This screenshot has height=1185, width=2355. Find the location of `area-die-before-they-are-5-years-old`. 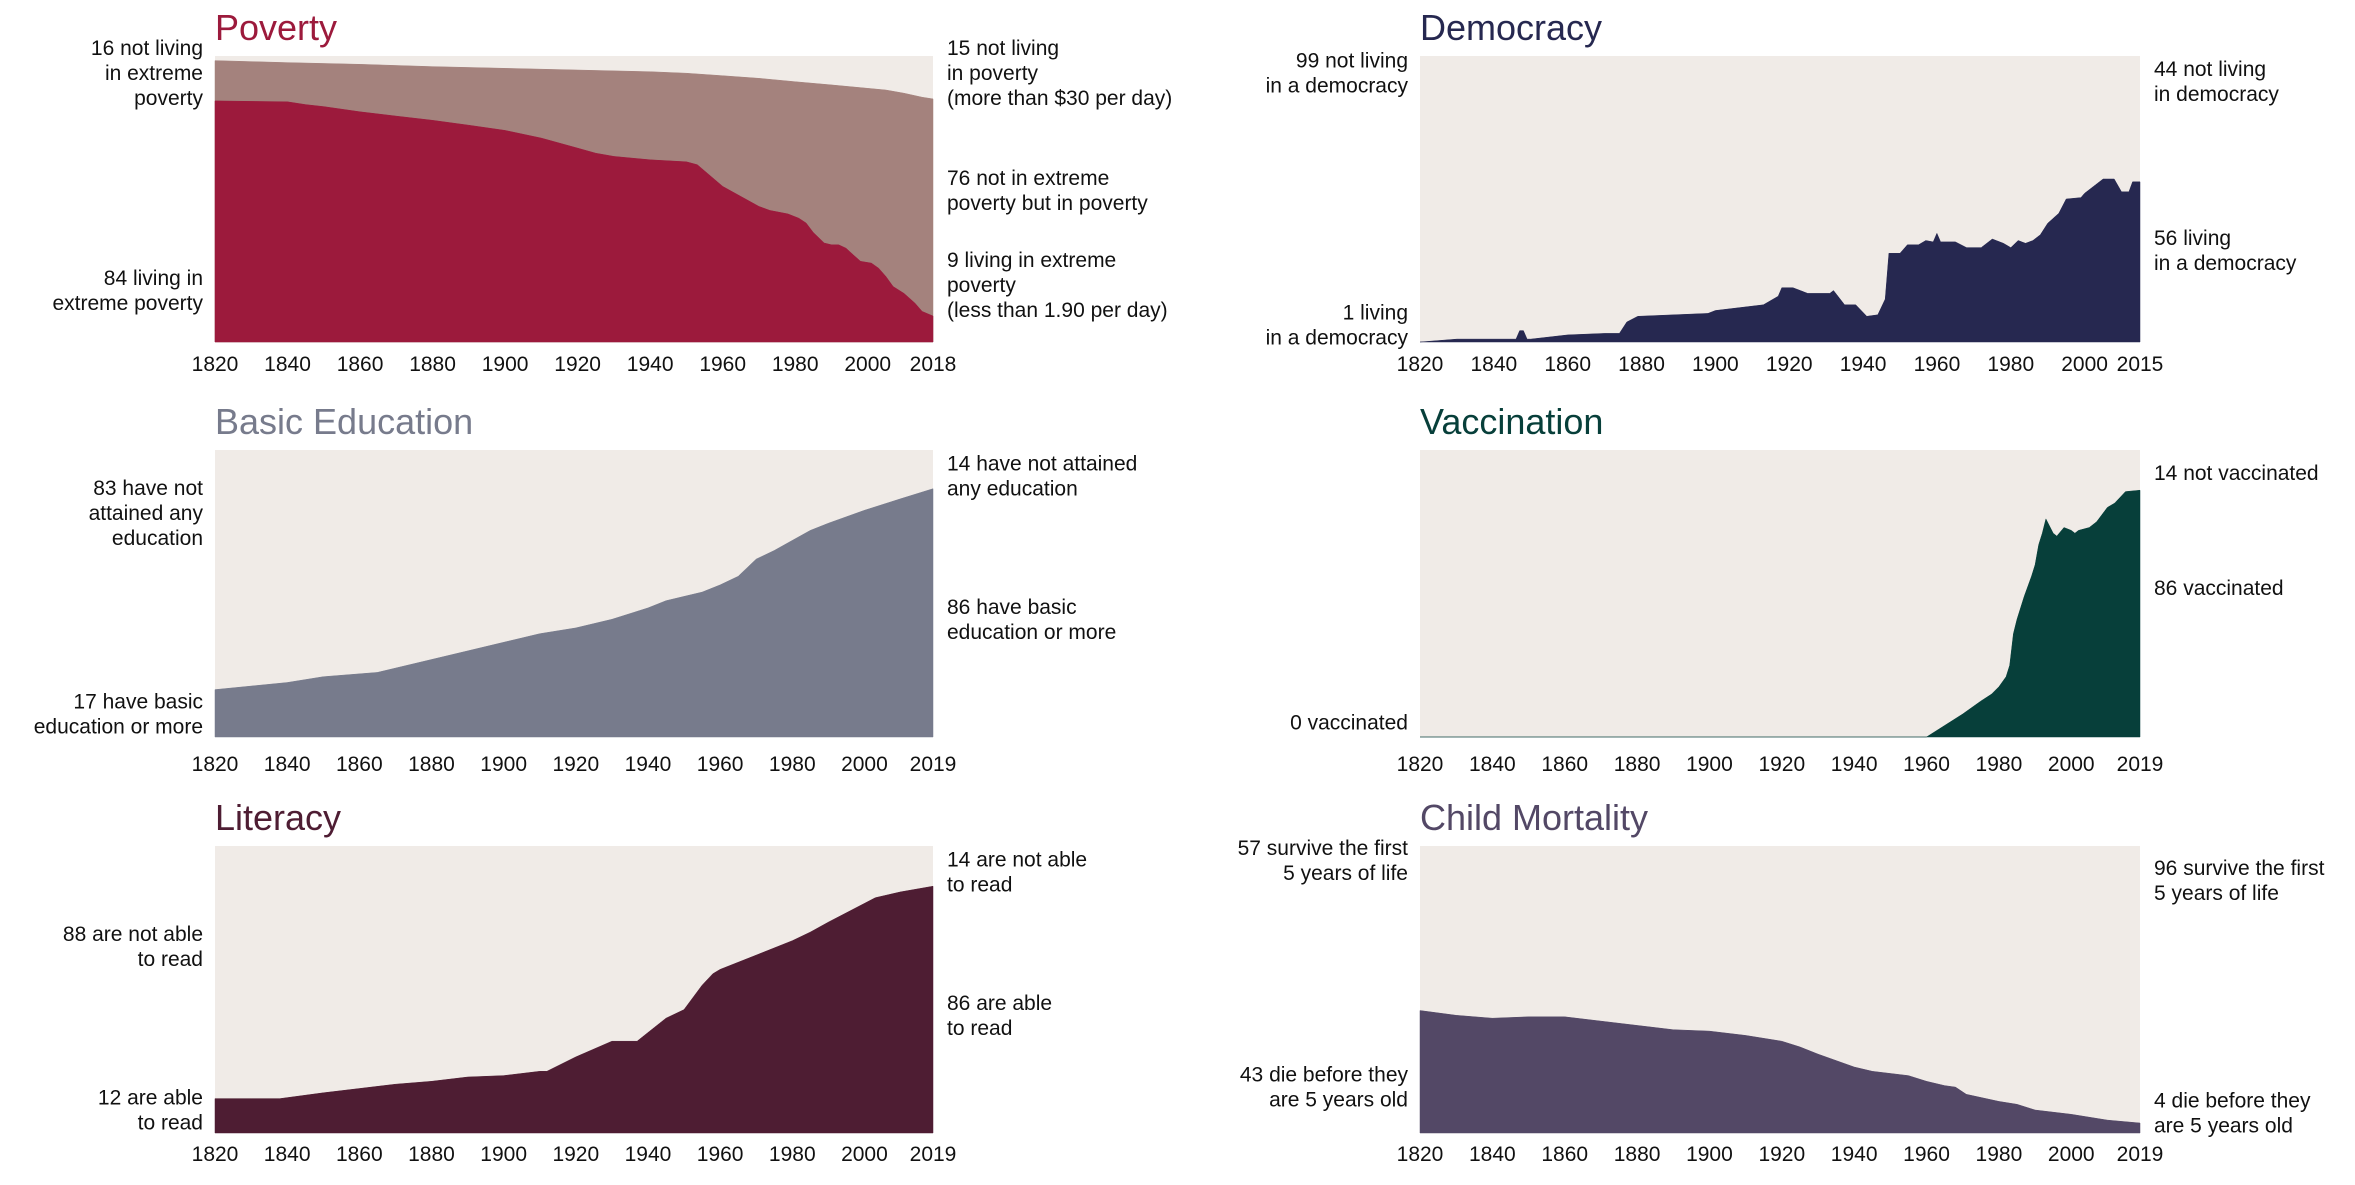

area-die-before-they-are-5-years-old is located at coordinates (1780, 1072).